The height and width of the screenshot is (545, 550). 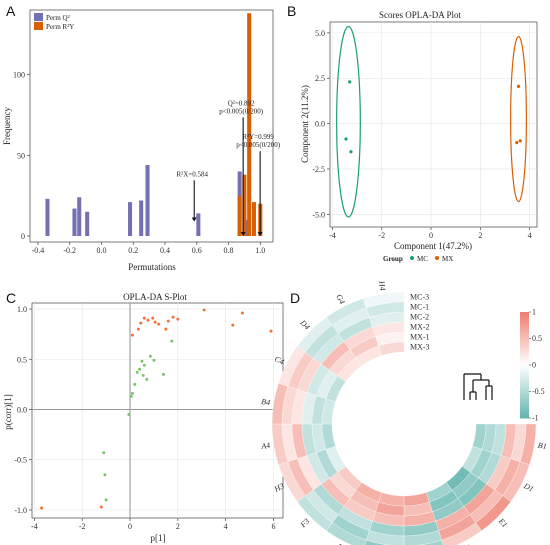 I want to click on y-tick-label: -1.0, so click(x=20, y=510).